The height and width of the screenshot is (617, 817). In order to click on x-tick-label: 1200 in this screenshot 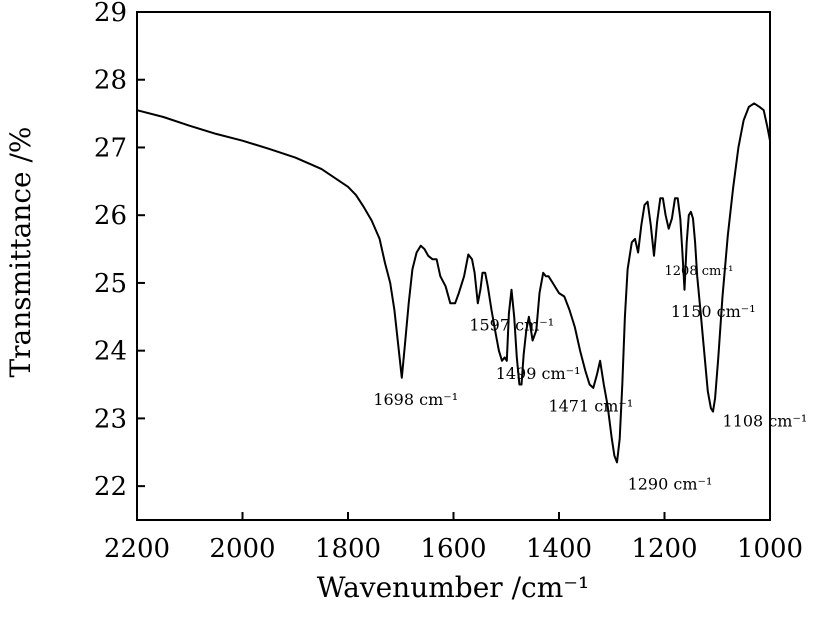, I will do `click(664, 549)`.